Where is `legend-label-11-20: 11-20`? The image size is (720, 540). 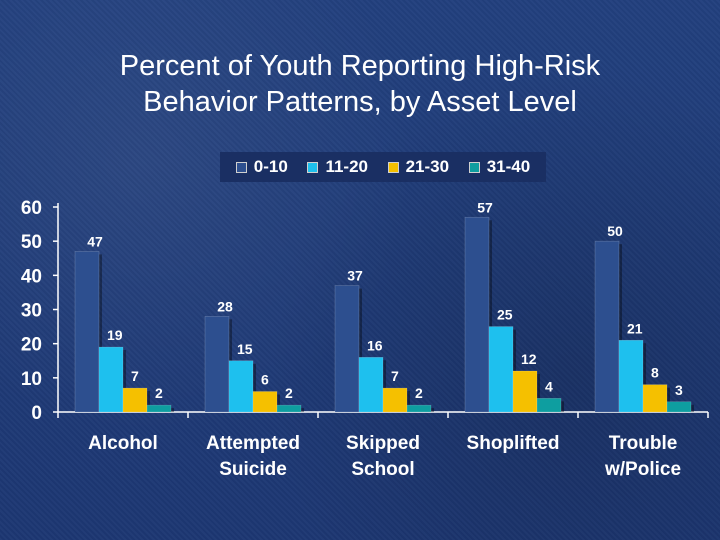
legend-label-11-20: 11-20 is located at coordinates (346, 166).